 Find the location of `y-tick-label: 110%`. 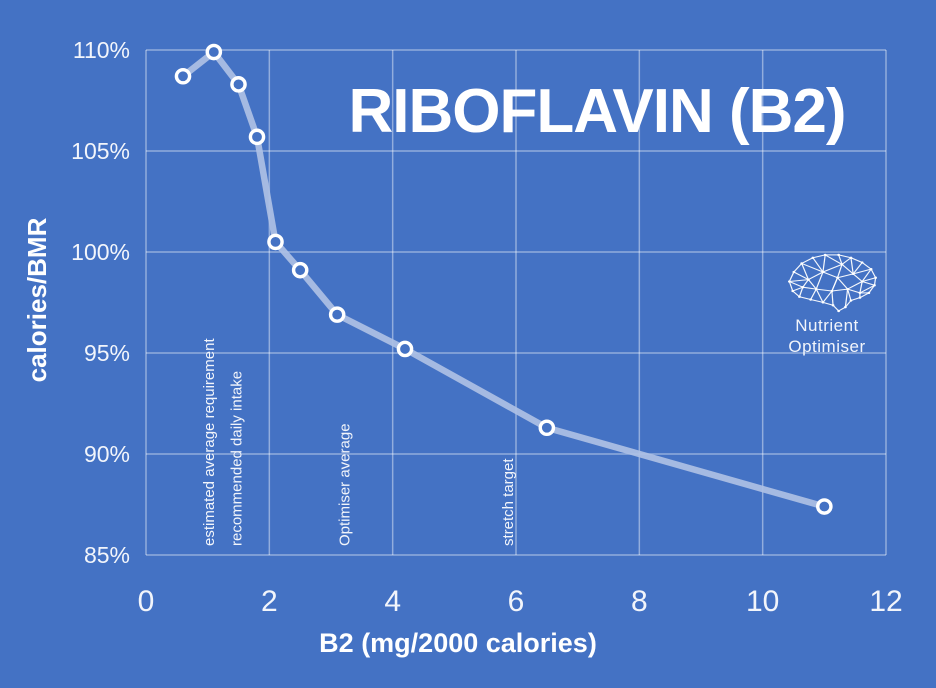

y-tick-label: 110% is located at coordinates (101, 50).